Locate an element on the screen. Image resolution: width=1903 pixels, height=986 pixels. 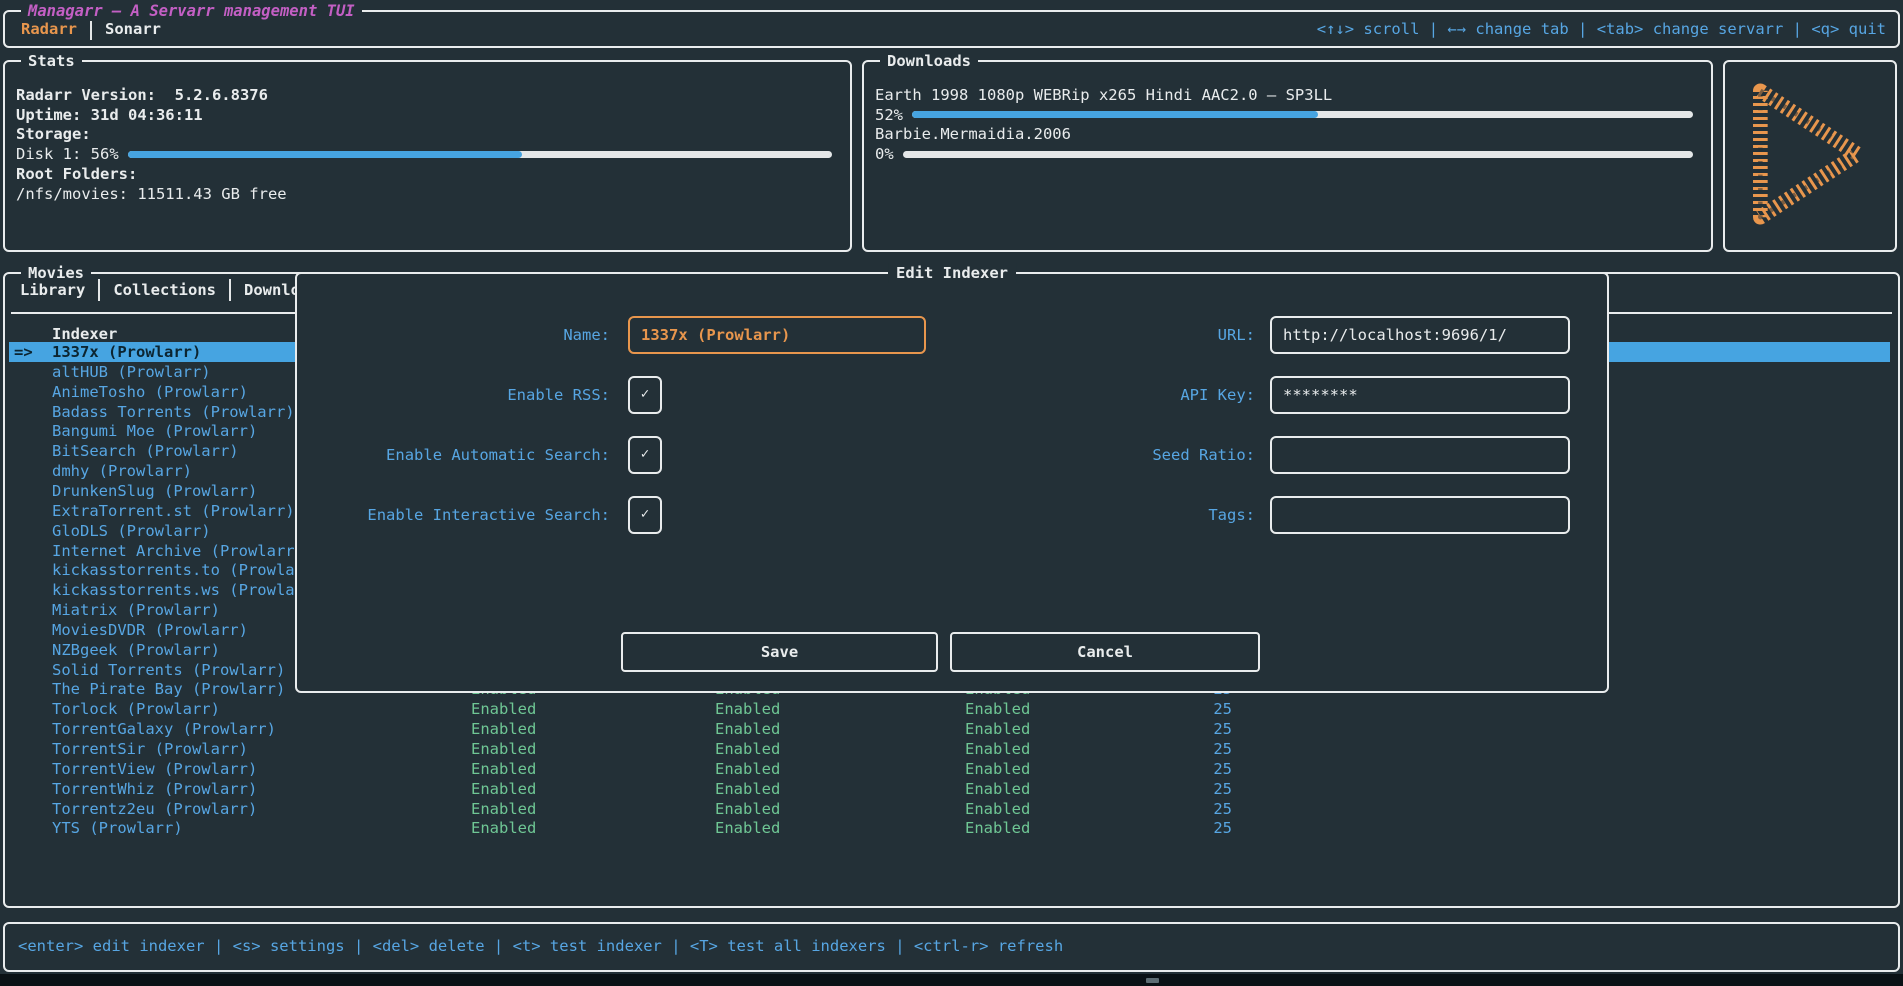
movies-tab-collections: Collections is located at coordinates (164, 290).